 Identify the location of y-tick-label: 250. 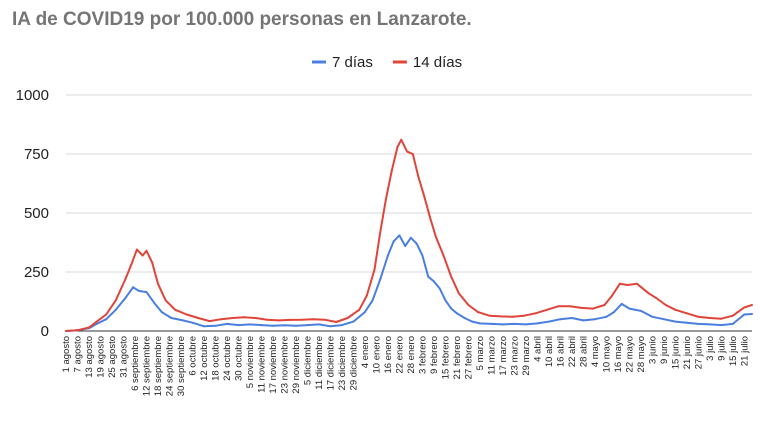
(36, 272).